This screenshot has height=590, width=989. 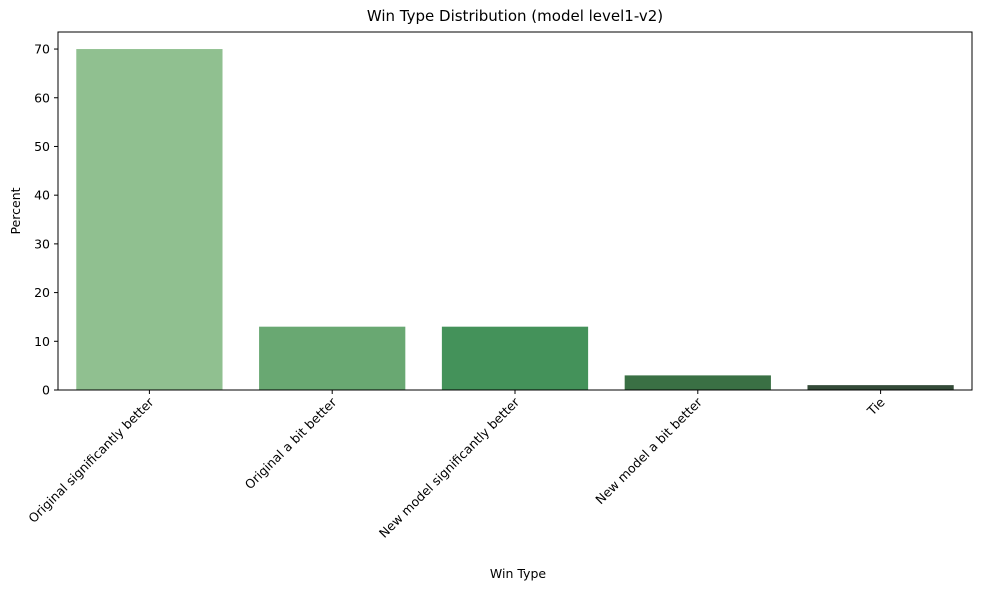 I want to click on y-tick-label-6: 60, so click(x=42, y=97).